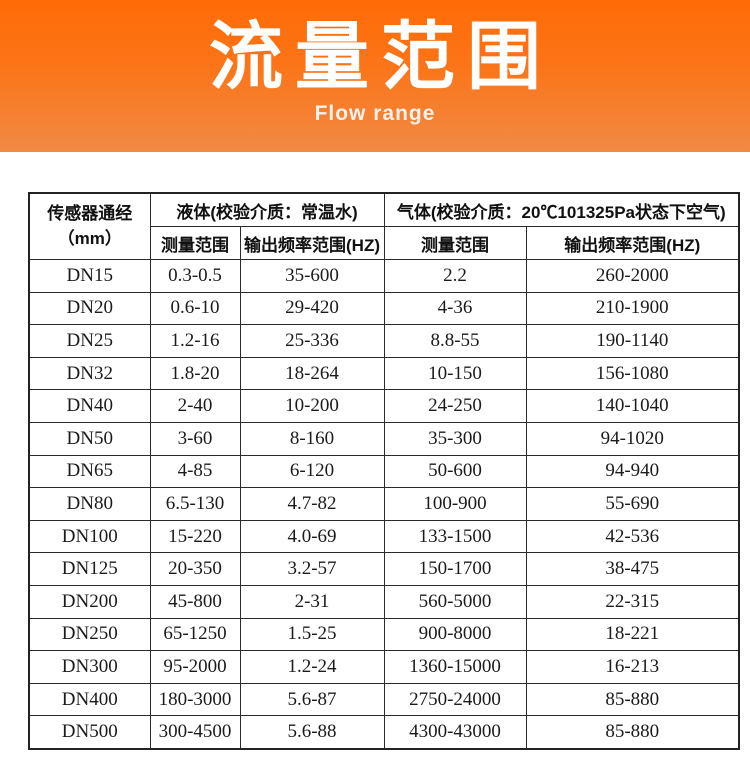  I want to click on dn-cell: DN40, so click(89, 406).